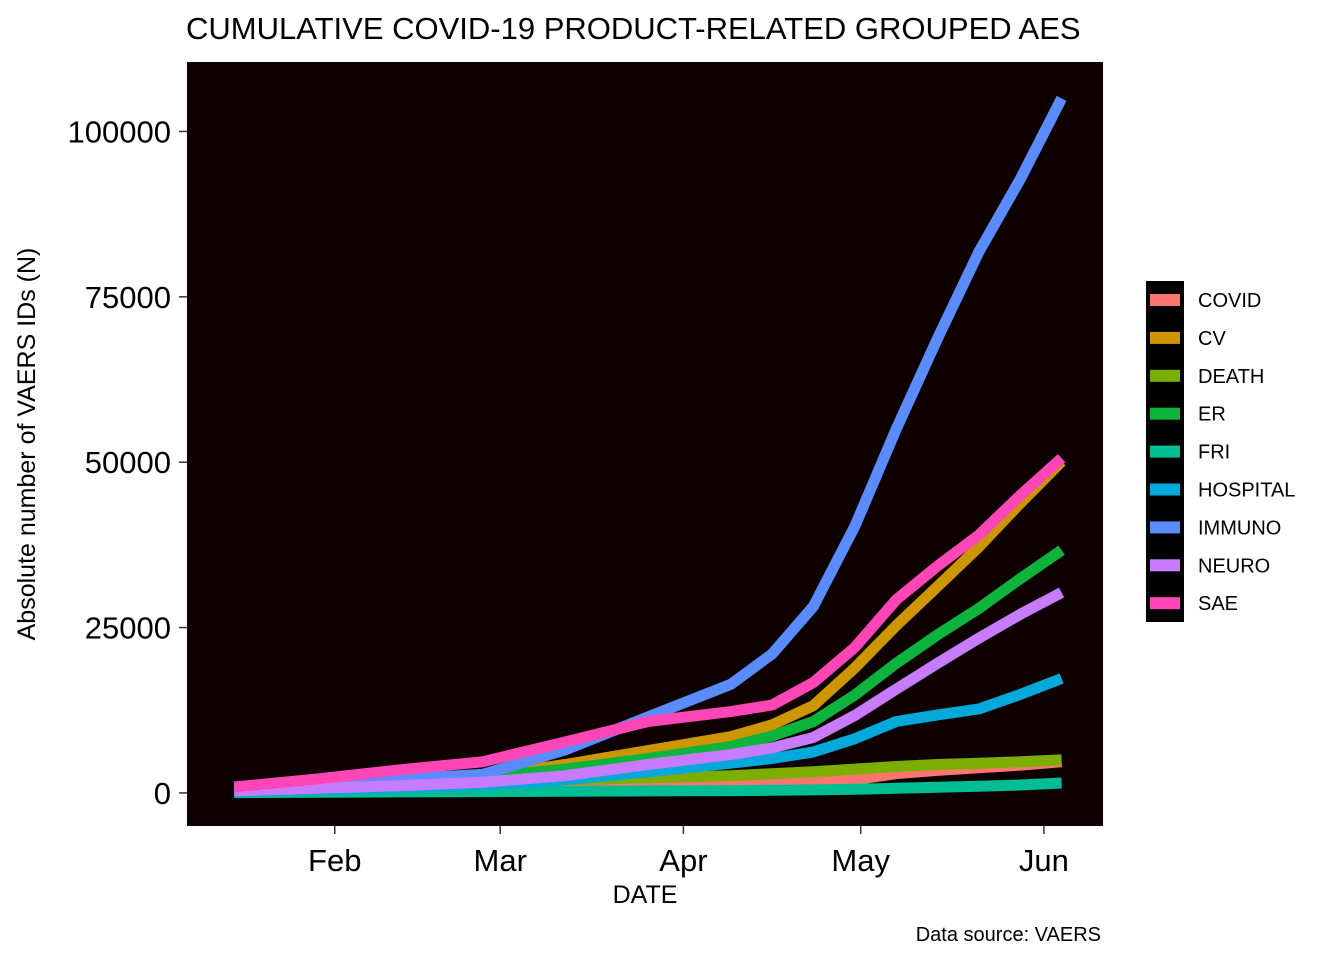 The image size is (1344, 960). I want to click on legend-label-er: ER, so click(1212, 415).